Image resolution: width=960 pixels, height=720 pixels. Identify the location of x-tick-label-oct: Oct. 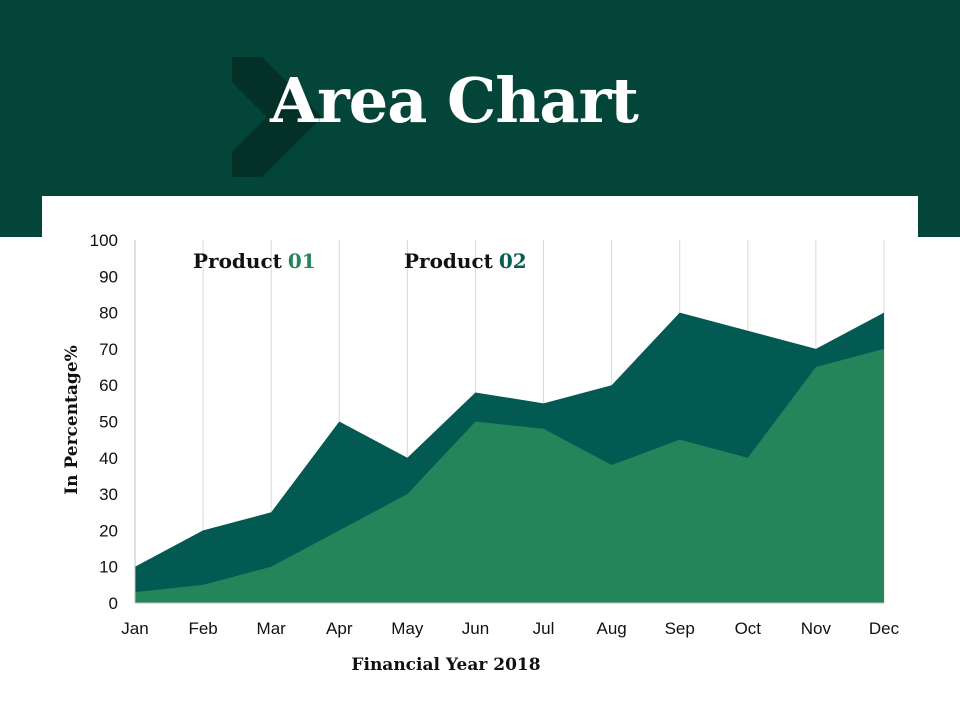
(748, 628).